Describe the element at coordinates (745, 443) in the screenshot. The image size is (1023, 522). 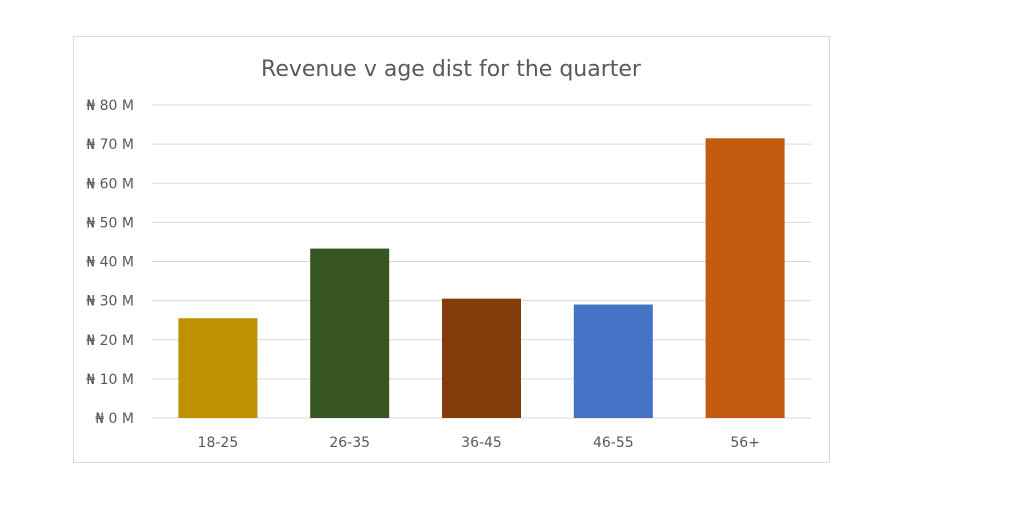
I see `x-tick-label: 56+` at that location.